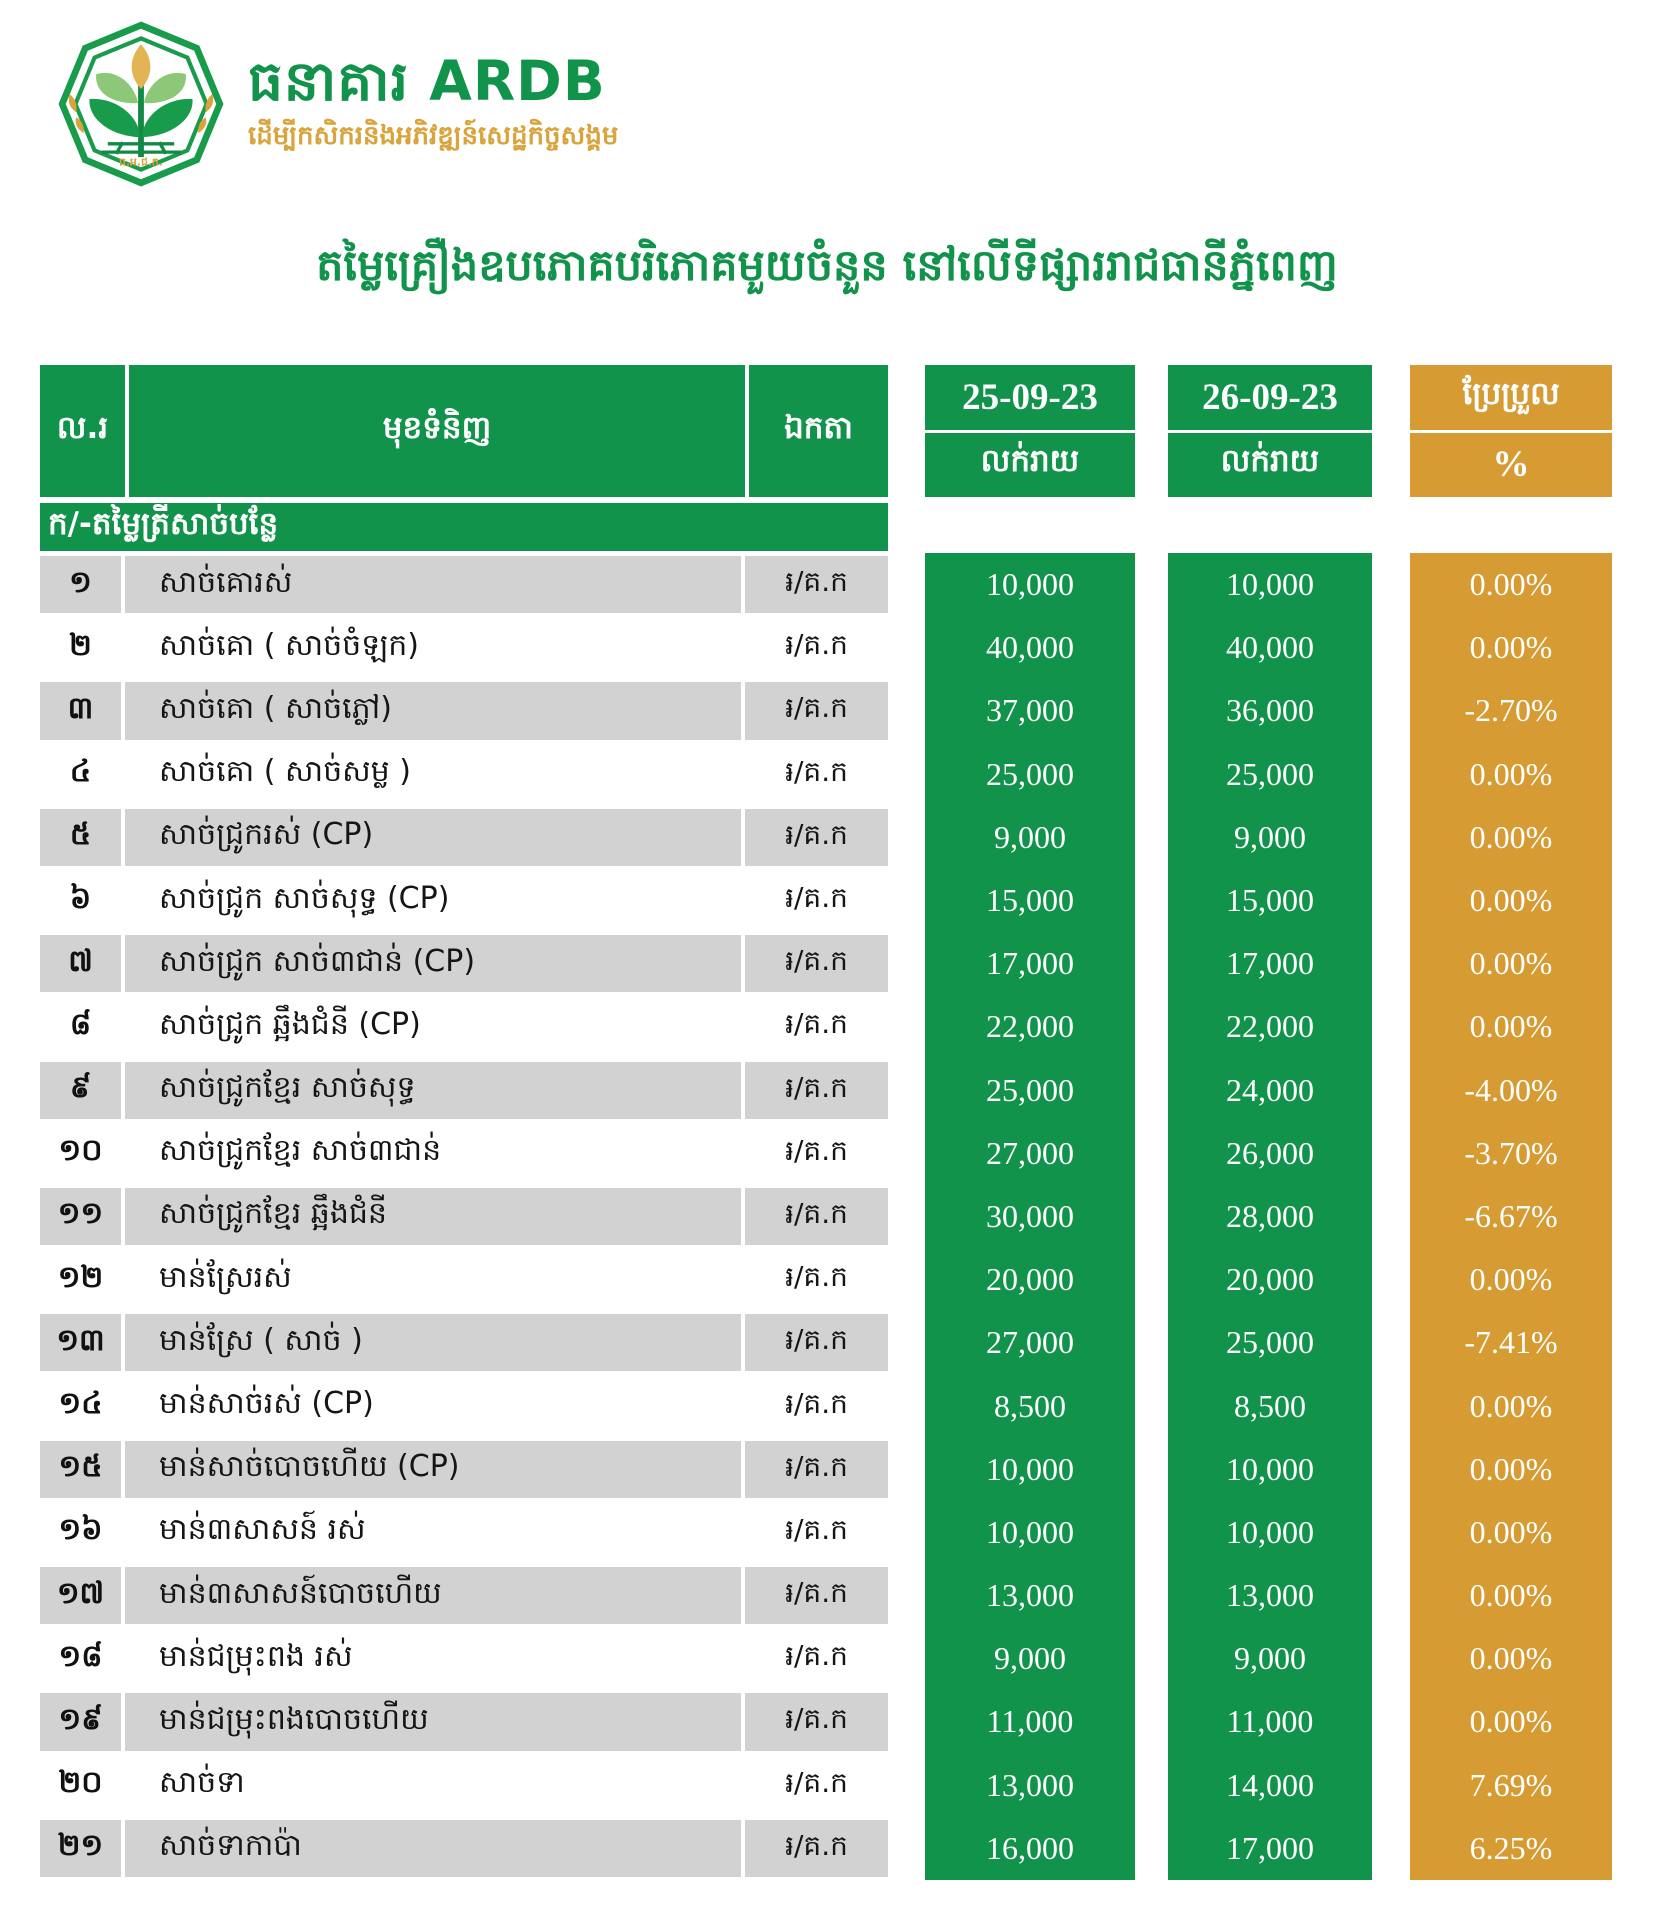 The image size is (1654, 1931). Describe the element at coordinates (435, 1153) in the screenshot. I see `item-name: សាច់ជ្រូកខ្មែរ សាច់៣ជាន់` at that location.